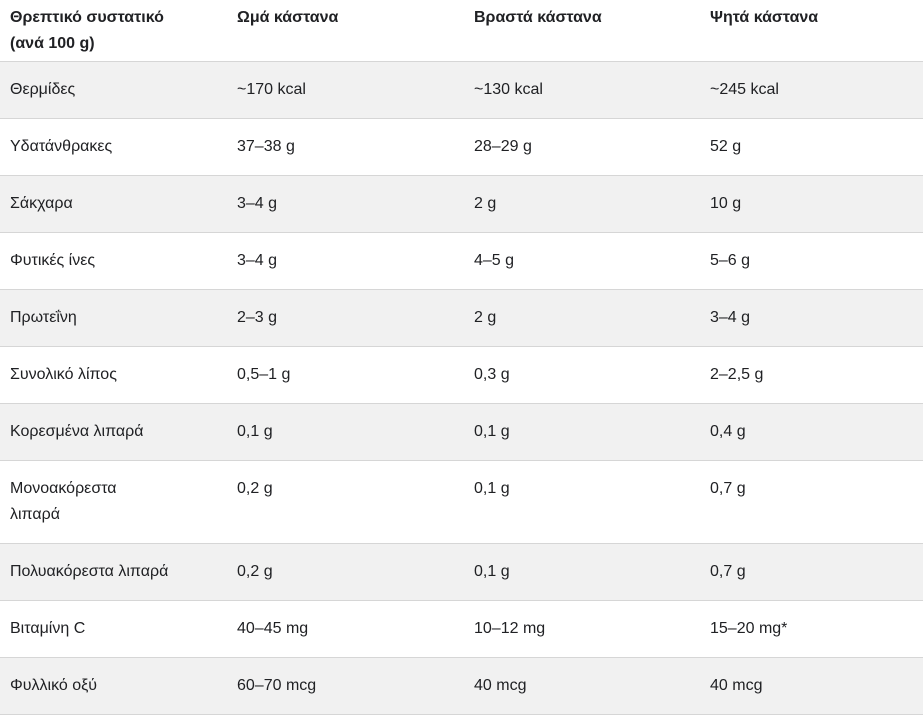 This screenshot has width=923, height=715. Describe the element at coordinates (582, 90) in the screenshot. I see `value-boiled: ~130 kcal` at that location.